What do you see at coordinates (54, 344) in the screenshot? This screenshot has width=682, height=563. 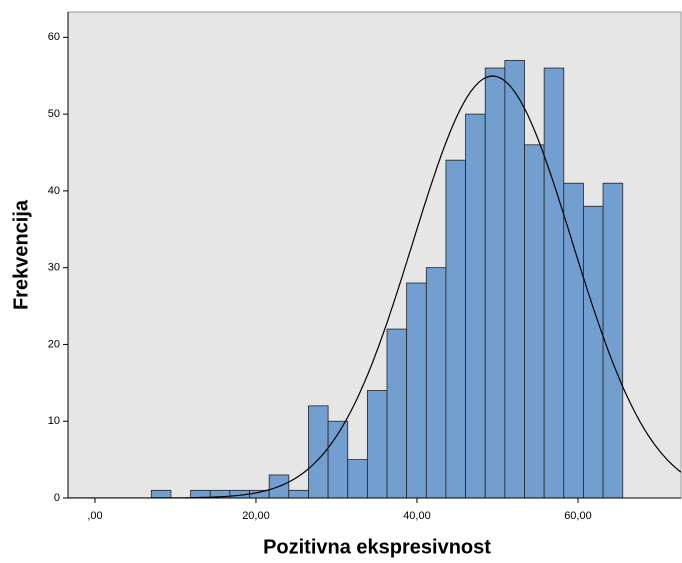 I see `y-tick-label: 20` at bounding box center [54, 344].